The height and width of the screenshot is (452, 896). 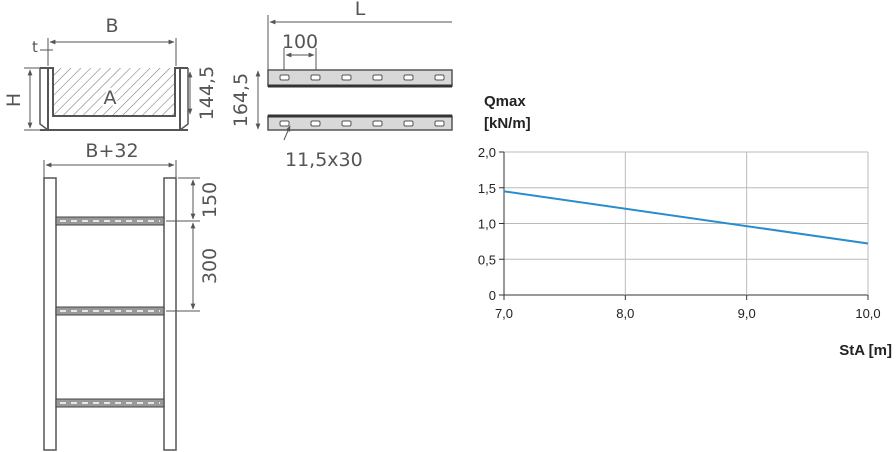 I want to click on cross-section-area-hatch, so click(x=114, y=91).